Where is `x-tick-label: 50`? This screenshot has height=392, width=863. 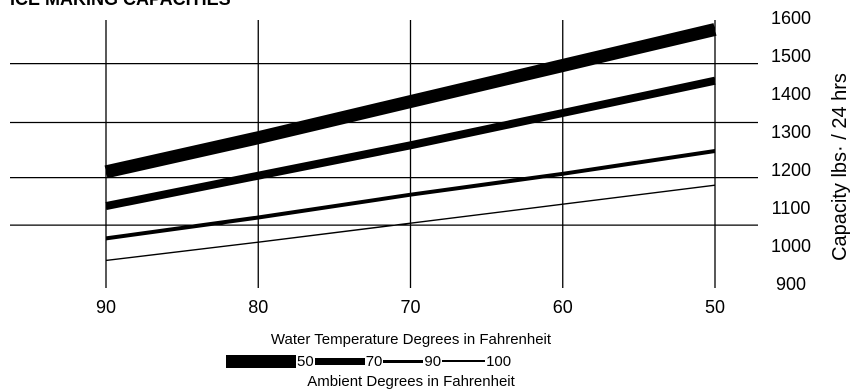
x-tick-label: 50 is located at coordinates (715, 307).